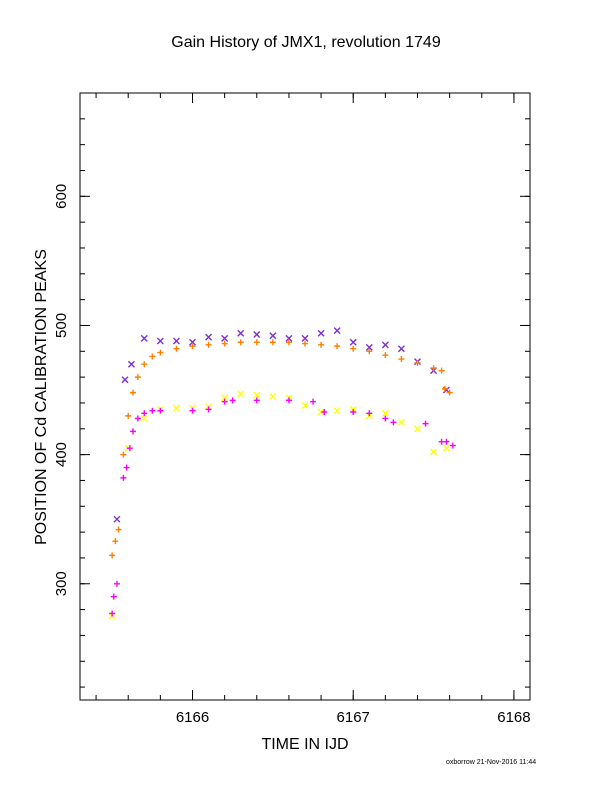 Image resolution: width=612 pixels, height=792 pixels. What do you see at coordinates (353, 717) in the screenshot?
I see `x-tick-label: 6167` at bounding box center [353, 717].